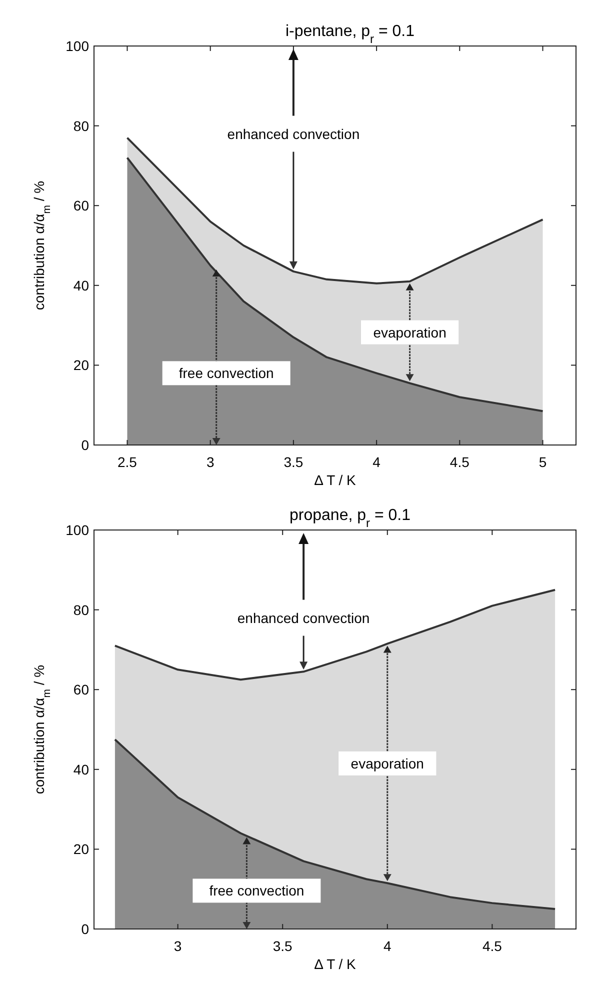 This screenshot has width=592, height=984. What do you see at coordinates (128, 462) in the screenshot?
I see `x-tick-label: 2.5` at bounding box center [128, 462].